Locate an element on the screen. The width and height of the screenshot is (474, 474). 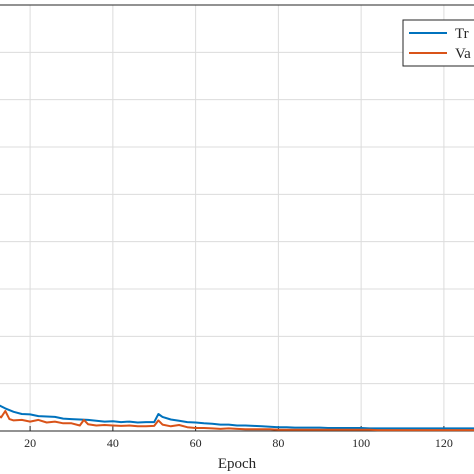
legend-label: Tr is located at coordinates (462, 34).